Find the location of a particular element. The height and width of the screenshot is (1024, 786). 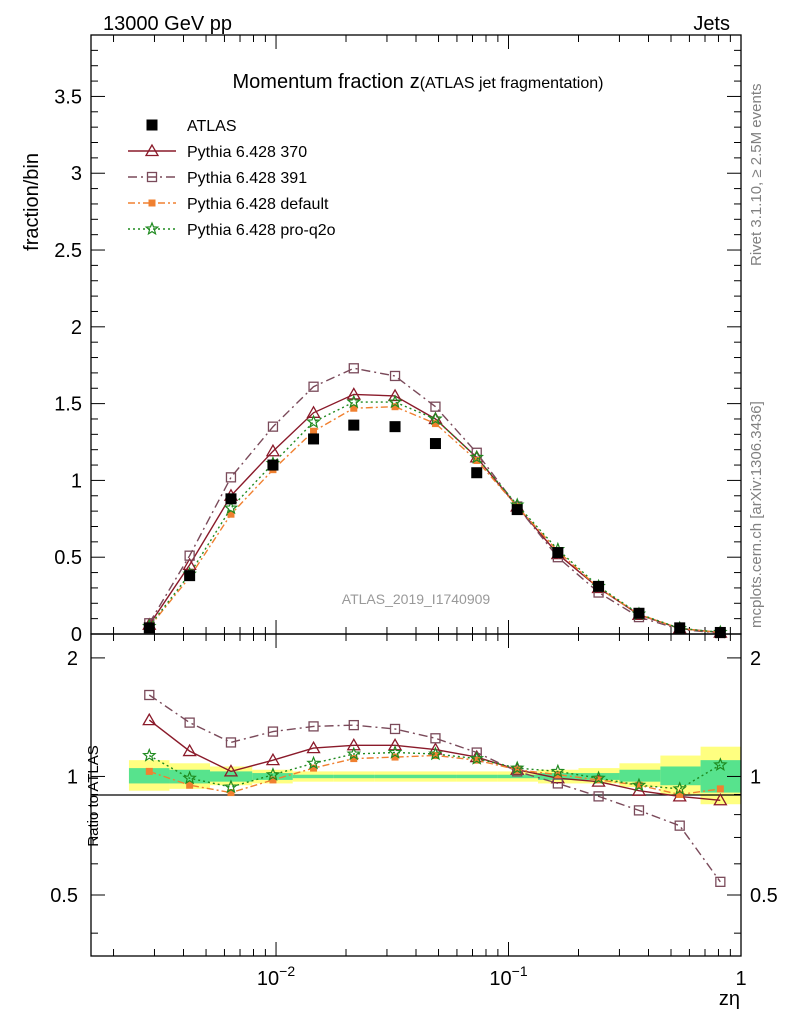

rivet-label: Rivet 3.1.10, ≥ 2.5M events is located at coordinates (756, 175).